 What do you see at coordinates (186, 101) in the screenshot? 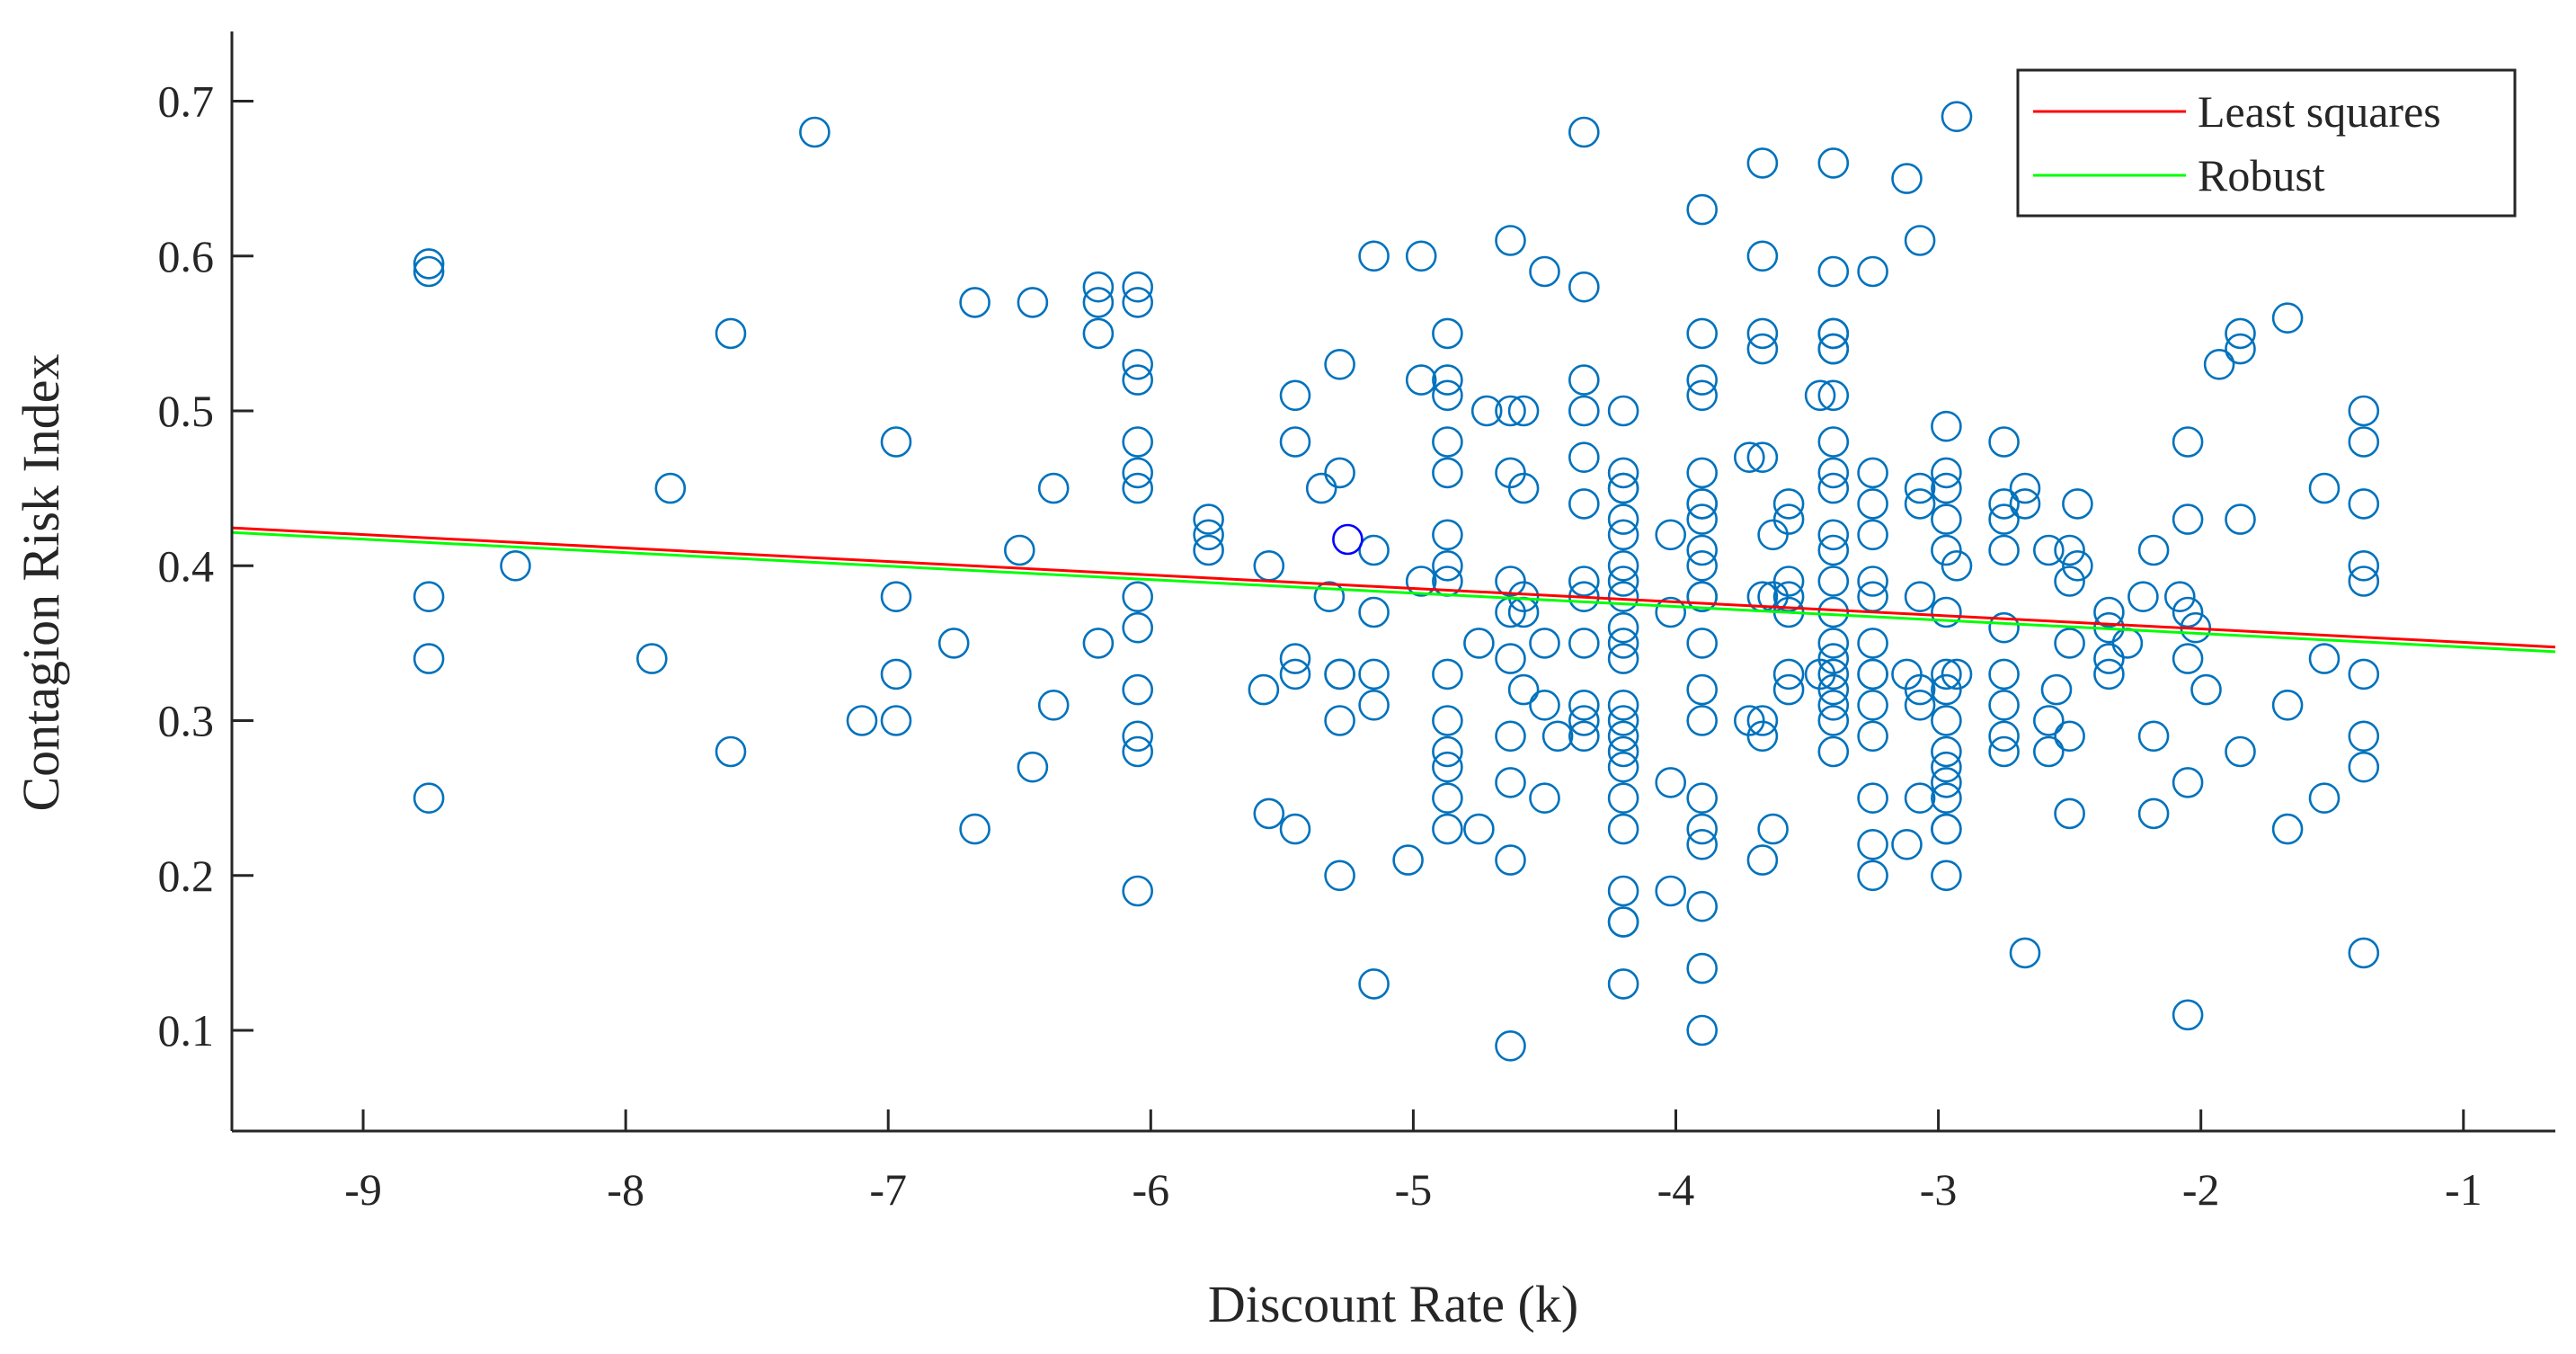
I see `y-tick-label: 0.7` at bounding box center [186, 101].